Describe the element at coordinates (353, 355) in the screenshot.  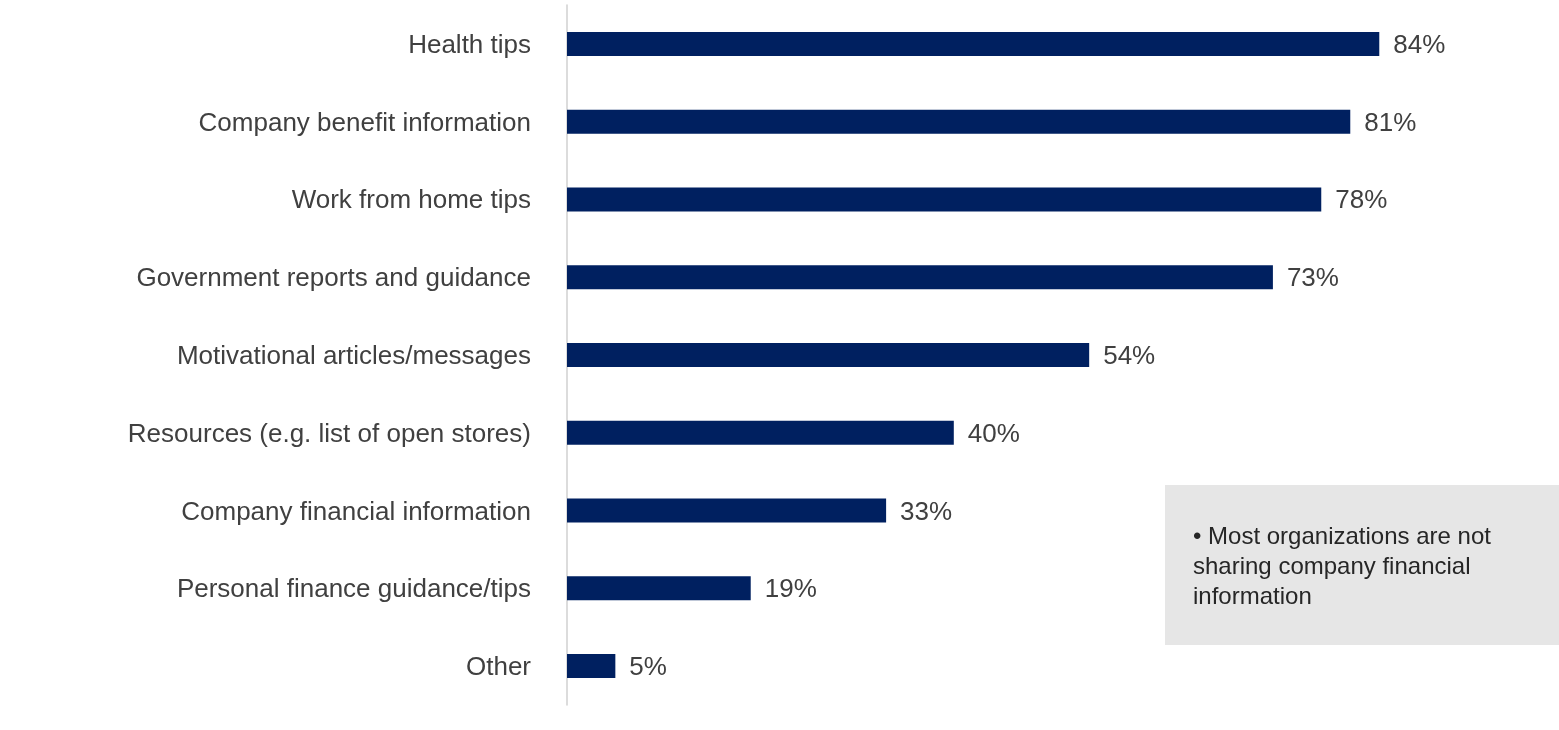
I see `y-tick-label: Motivational articles/messages` at that location.